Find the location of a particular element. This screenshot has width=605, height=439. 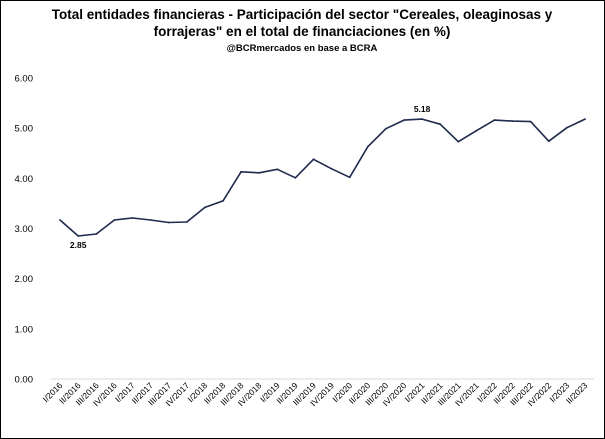

y-axis-ticks: 0.00 1.00 2.00 3.00 4.00 5.00 6.00 is located at coordinates (24, 230).